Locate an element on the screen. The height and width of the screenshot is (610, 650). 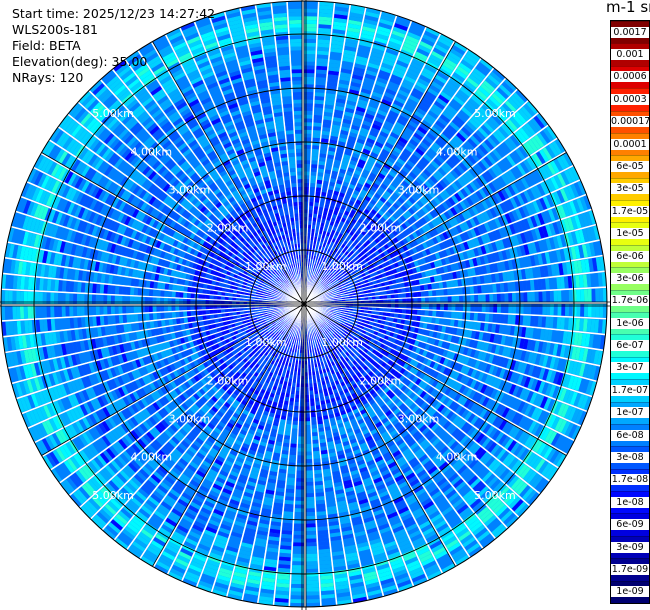
ray is located at coordinates (327, 153).